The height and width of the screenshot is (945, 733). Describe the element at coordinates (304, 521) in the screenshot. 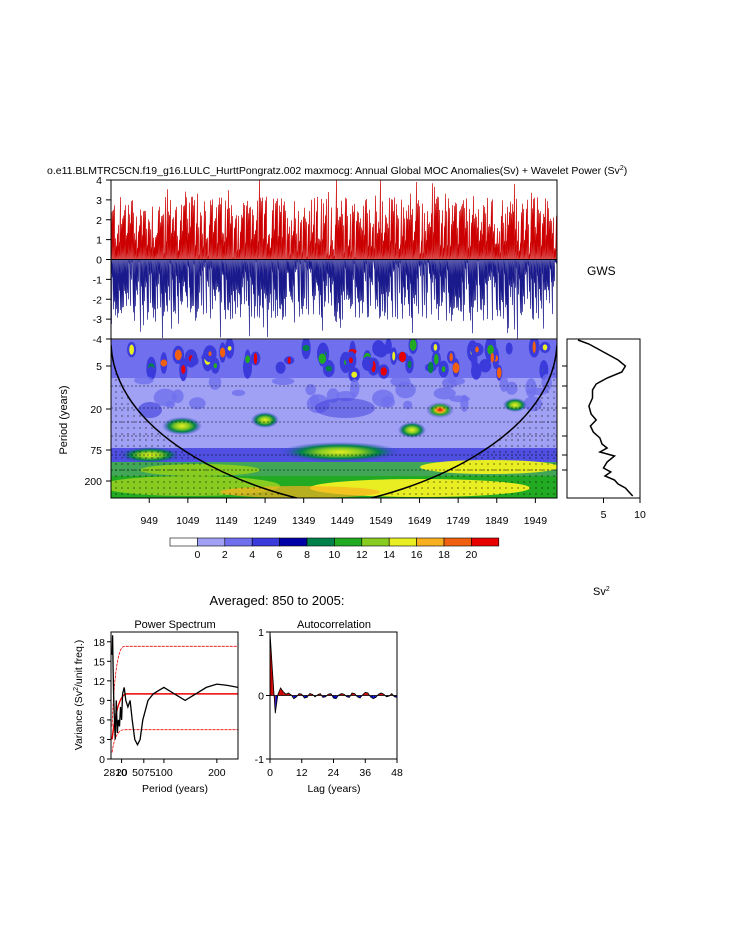

I see `wv-xtick-label: 1349` at that location.